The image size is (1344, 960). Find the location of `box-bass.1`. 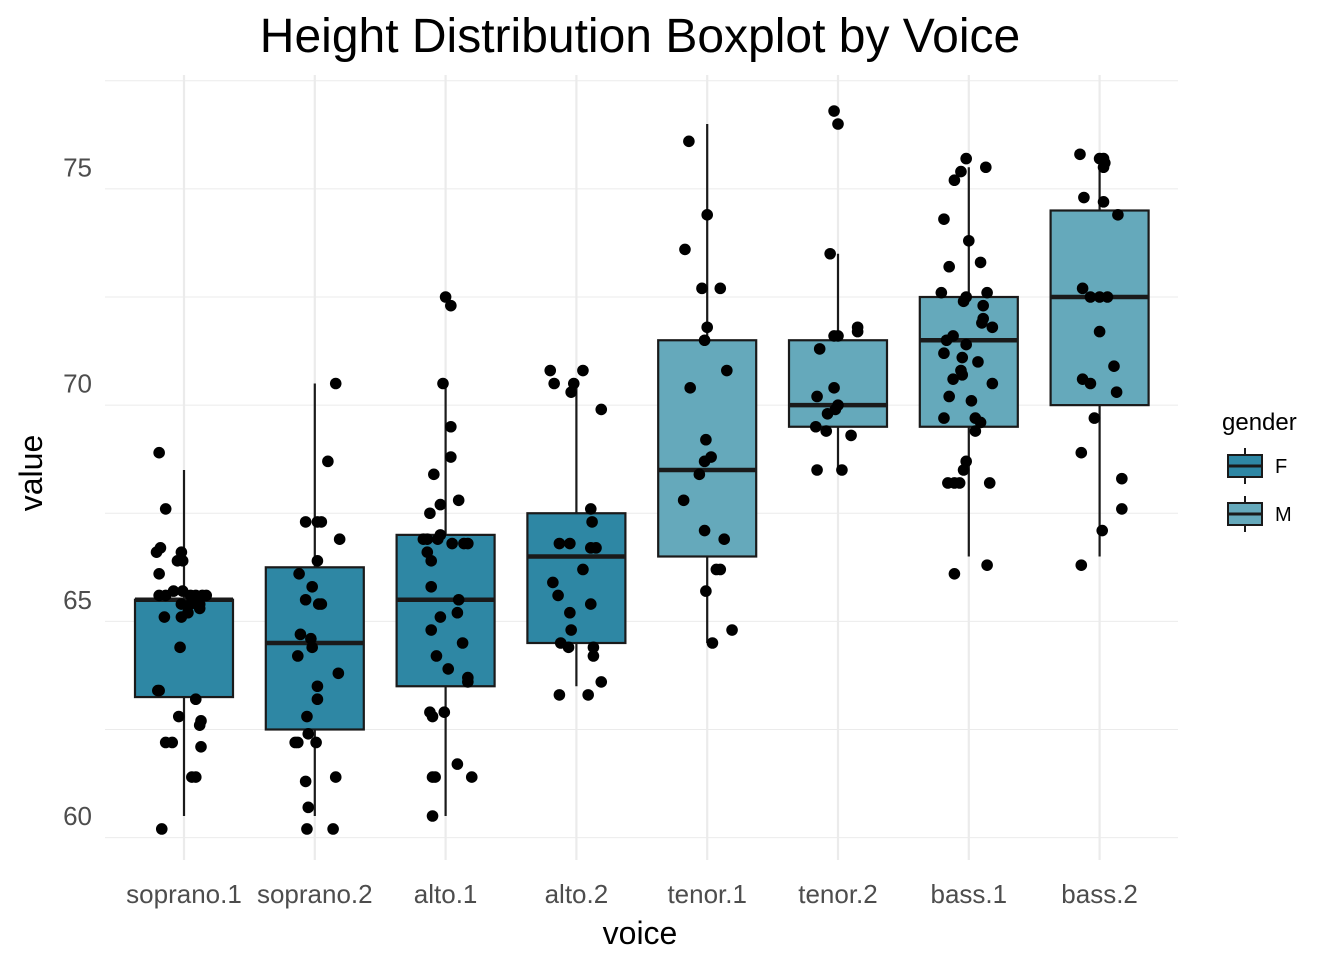

box-bass.1 is located at coordinates (968, 362).